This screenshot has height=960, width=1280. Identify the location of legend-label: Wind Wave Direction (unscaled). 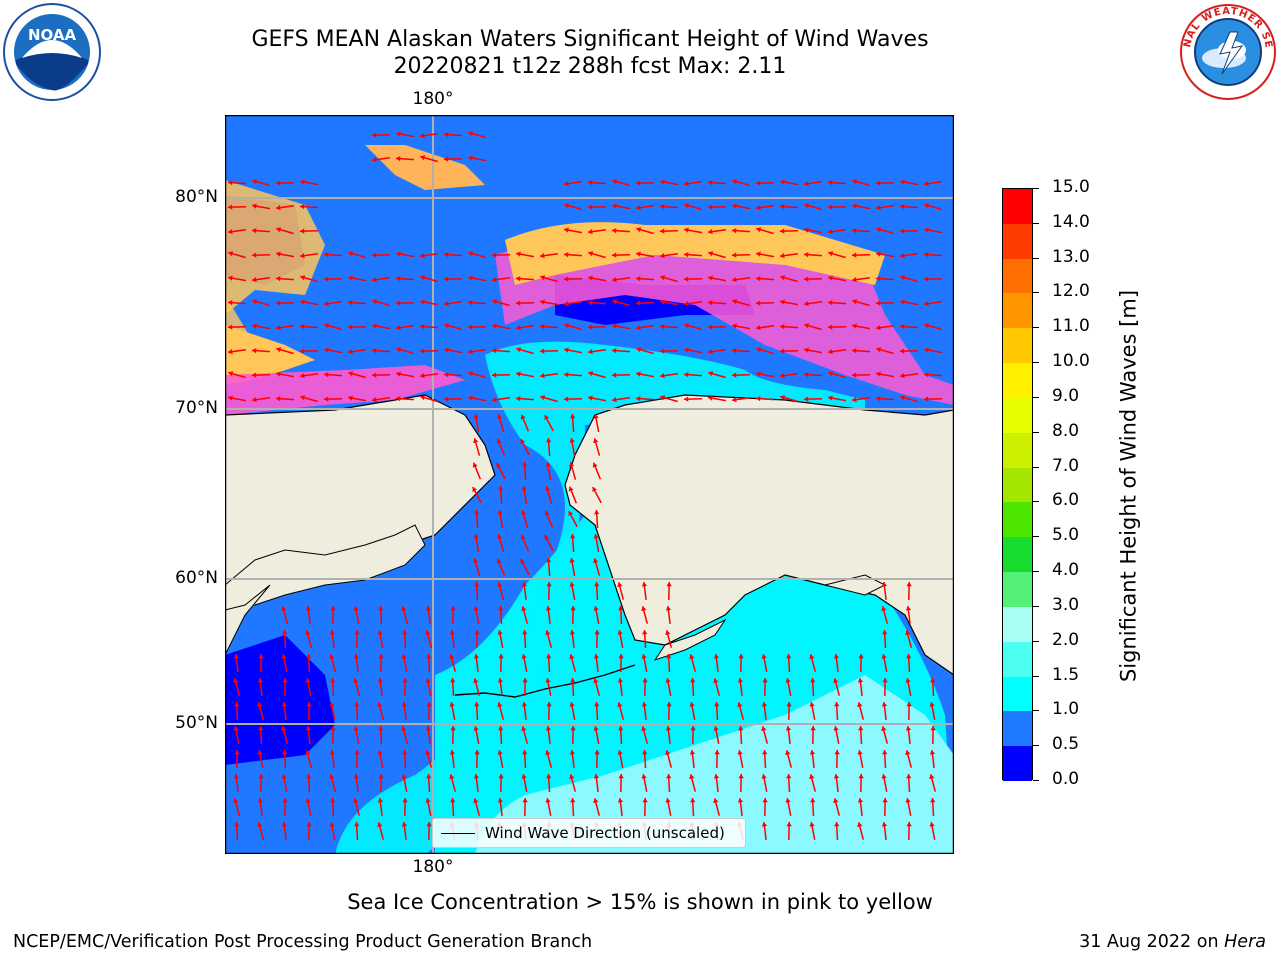
(605, 833).